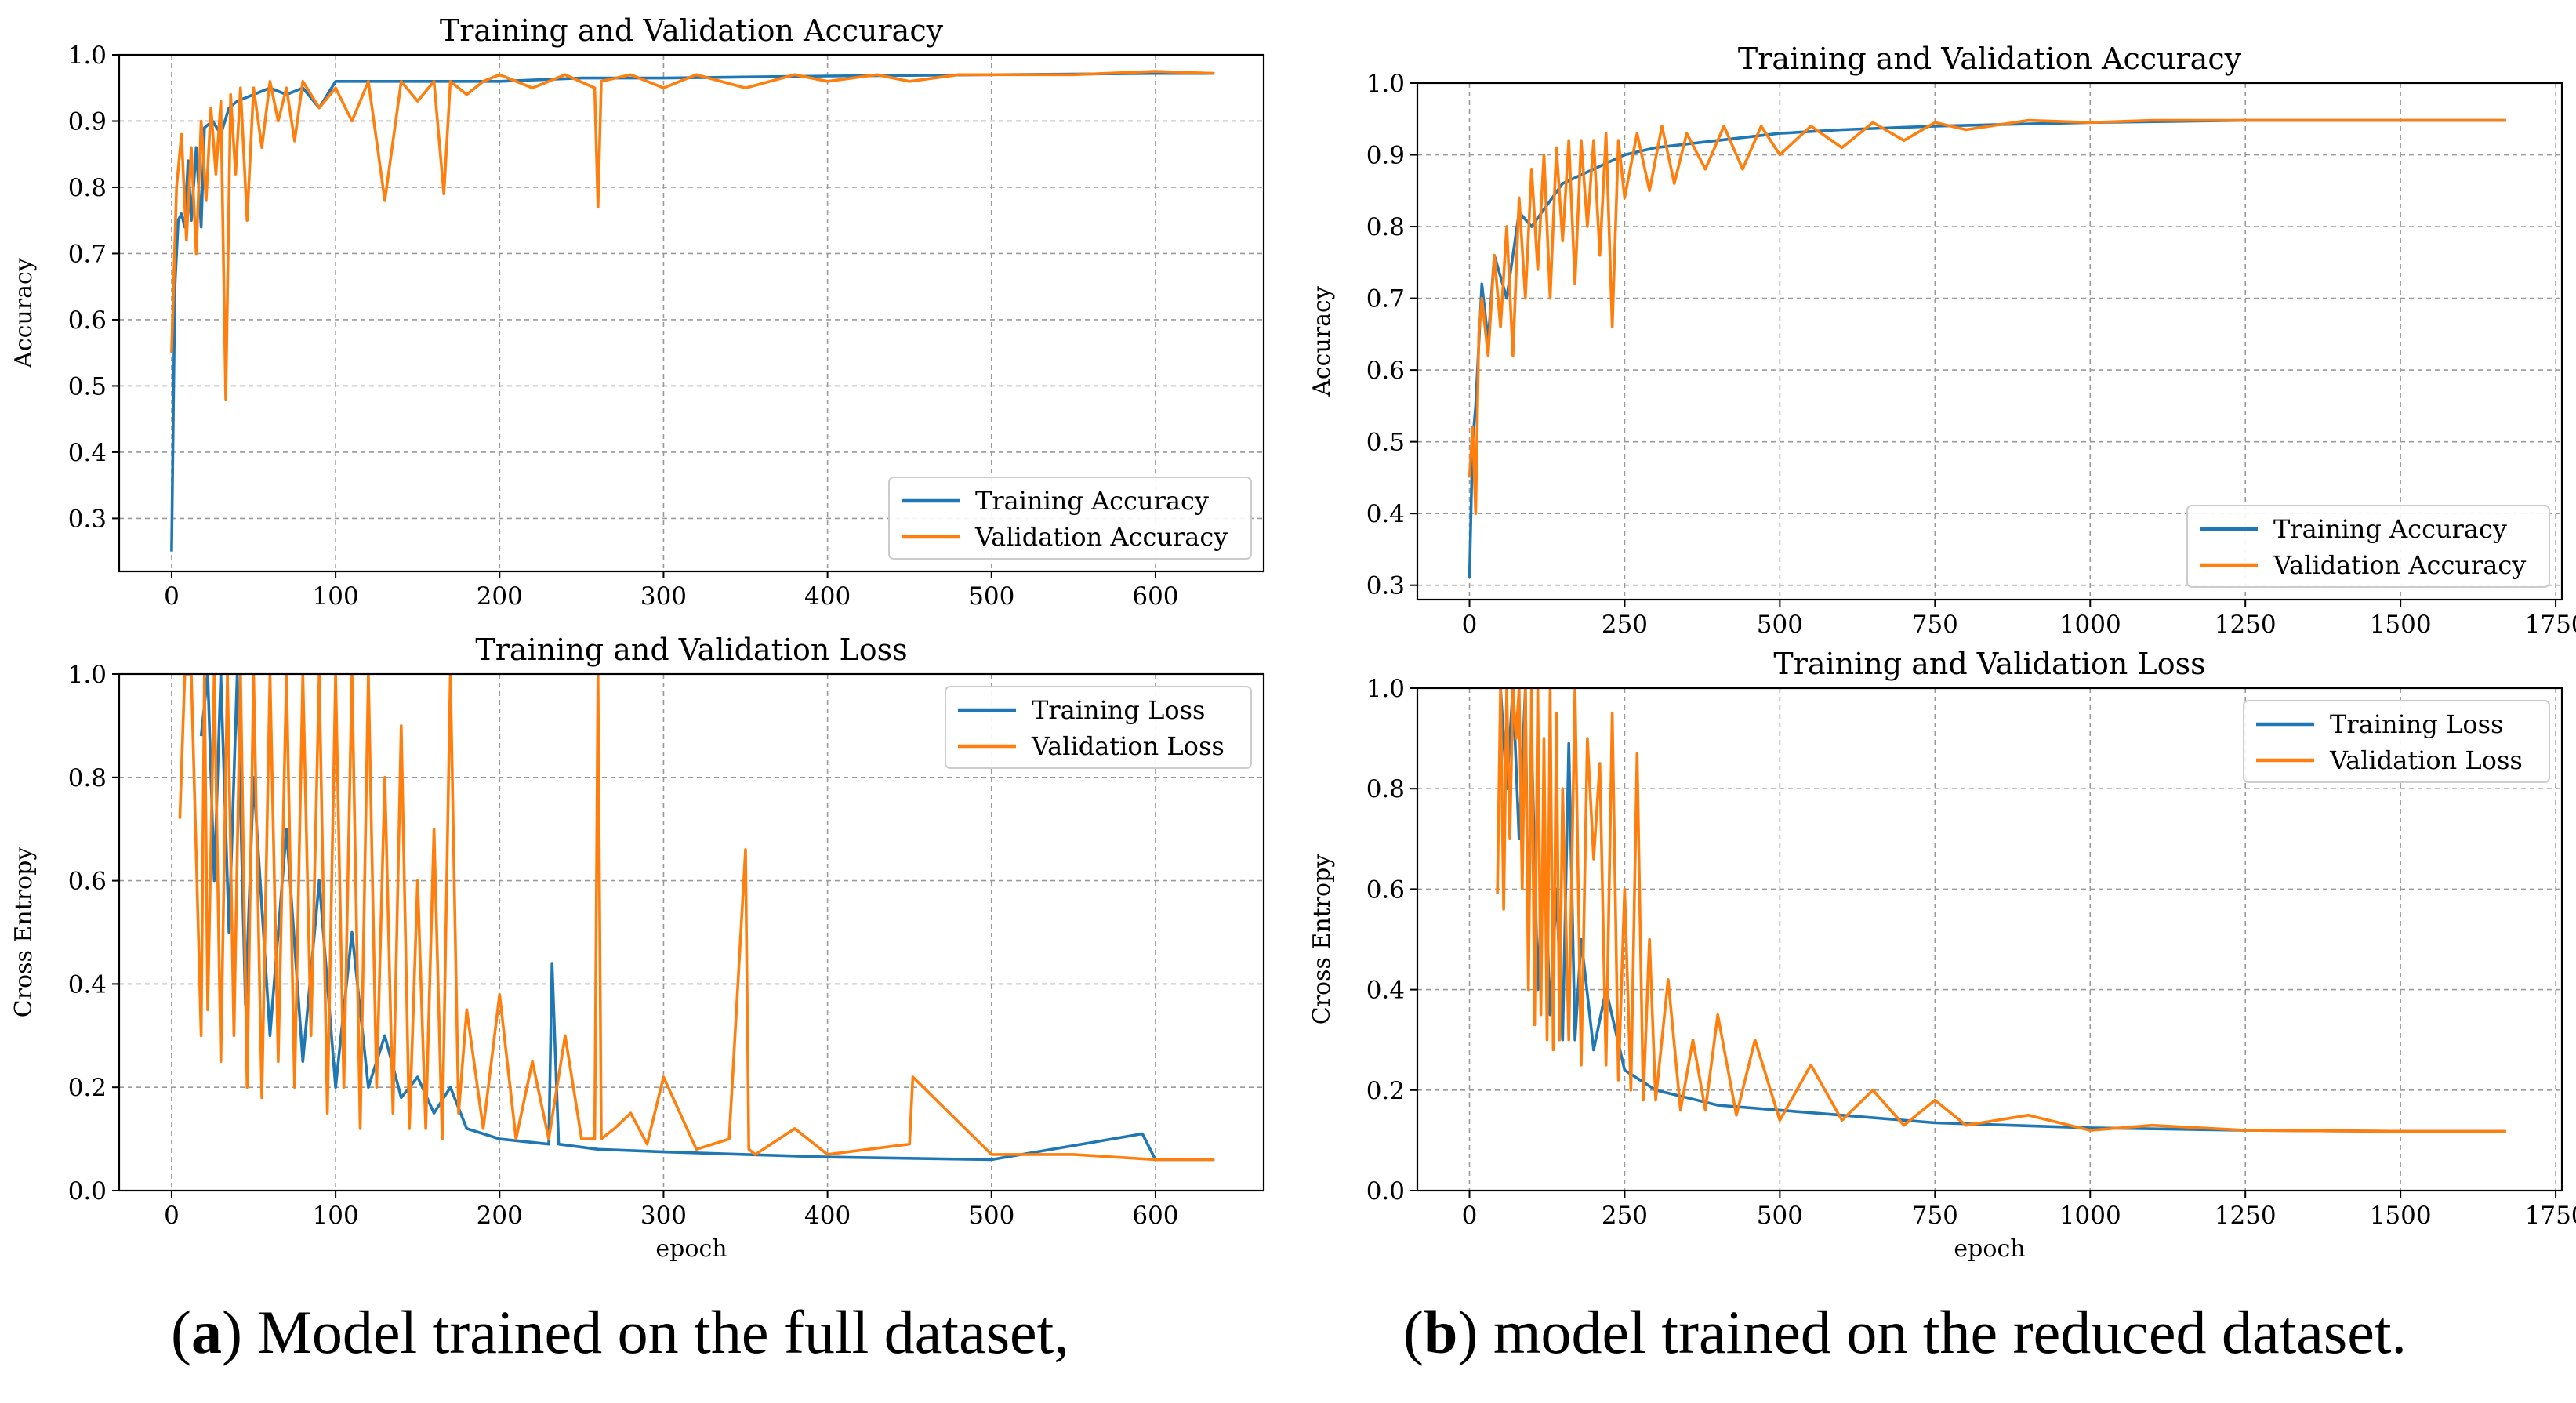  What do you see at coordinates (2401, 1216) in the screenshot?
I see `x-tick-label: 1500` at bounding box center [2401, 1216].